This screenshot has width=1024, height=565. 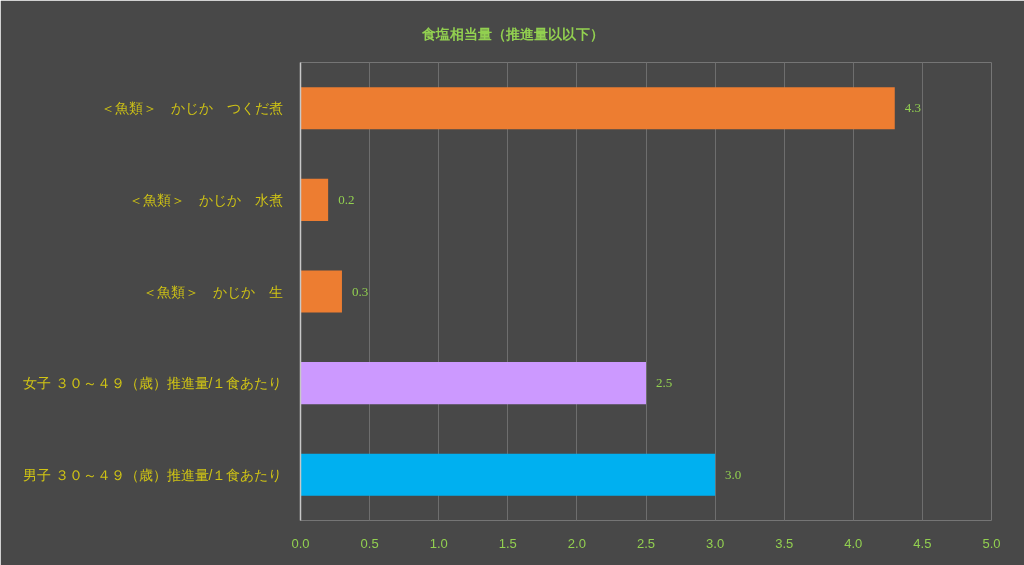 I want to click on y-tick-label: ＜魚類＞ かじか 水煮, so click(x=205, y=199).